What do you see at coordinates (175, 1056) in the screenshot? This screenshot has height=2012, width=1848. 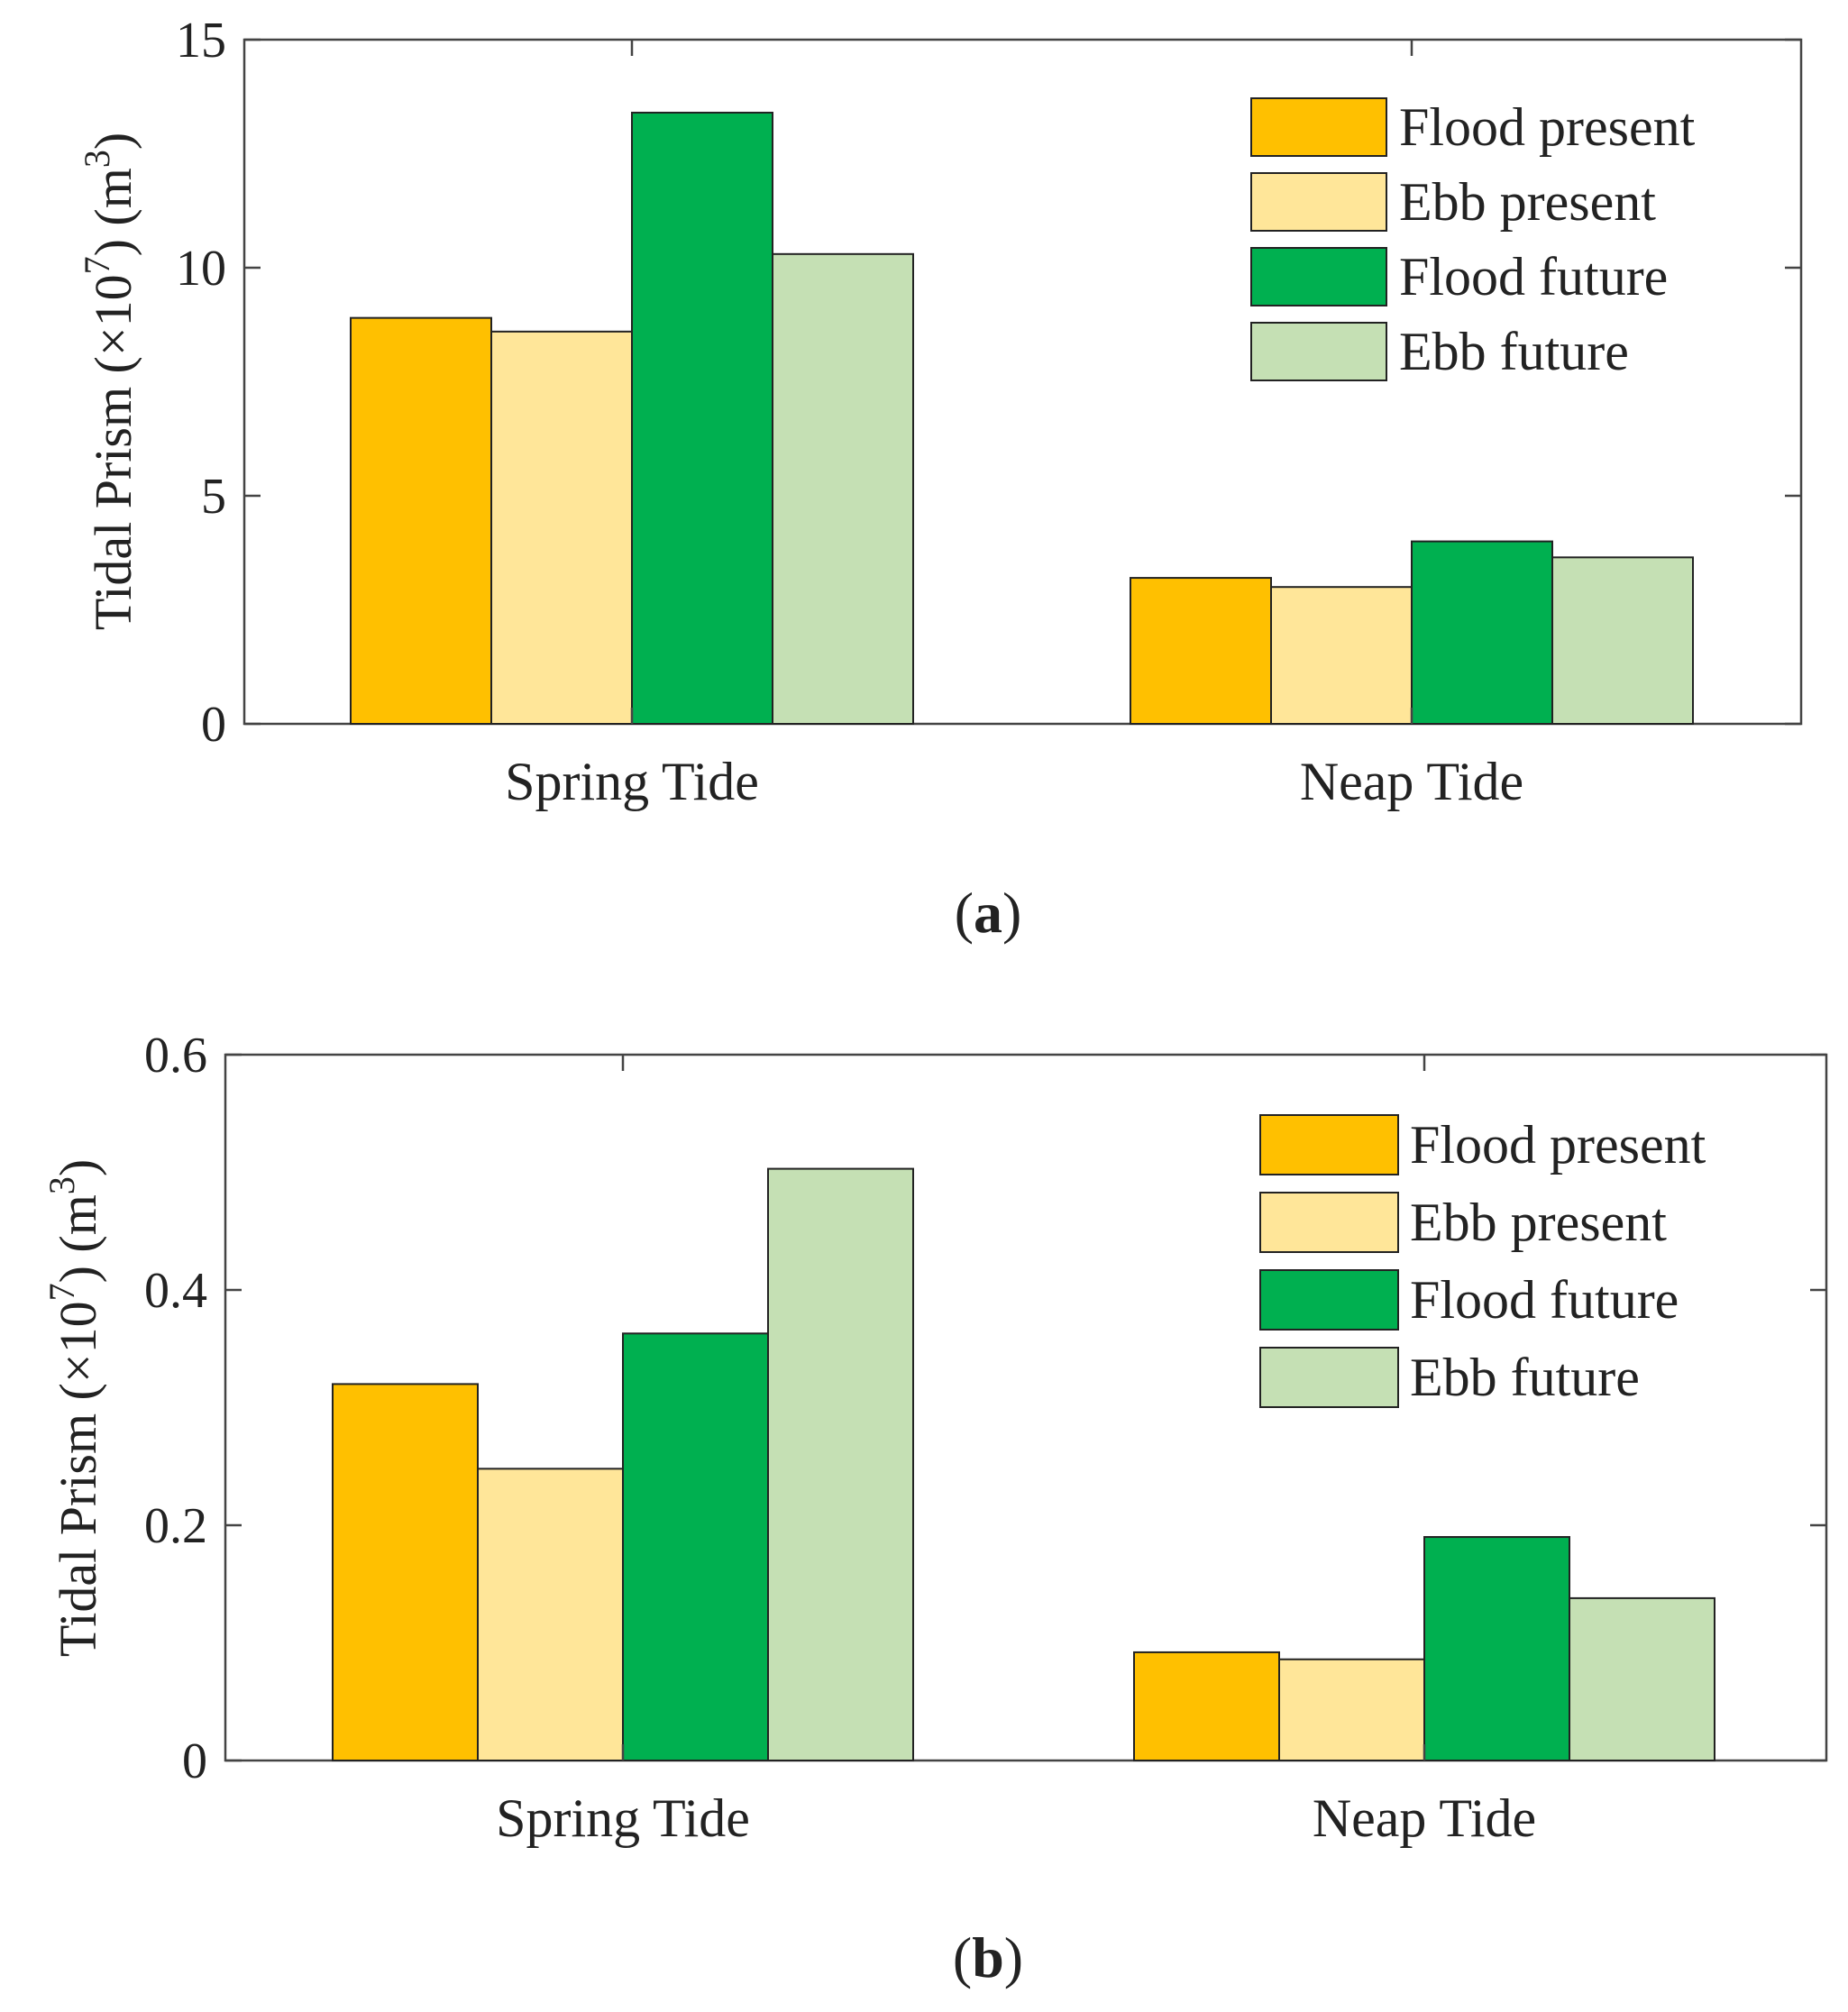 I see `y-tick-label: 0.6` at bounding box center [175, 1056].